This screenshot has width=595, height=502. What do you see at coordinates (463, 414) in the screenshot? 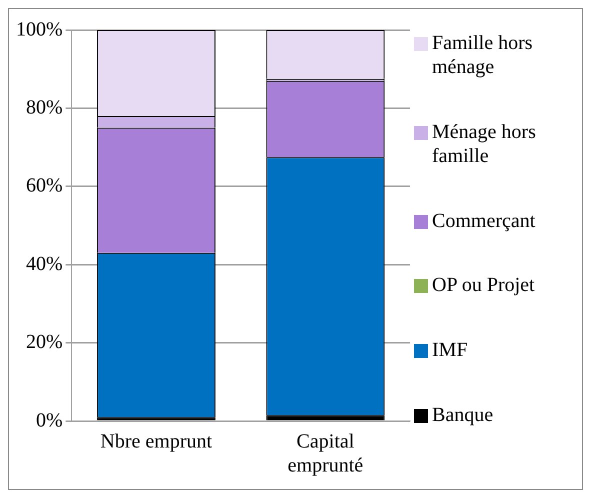
I see `legend-label: Banque` at bounding box center [463, 414].